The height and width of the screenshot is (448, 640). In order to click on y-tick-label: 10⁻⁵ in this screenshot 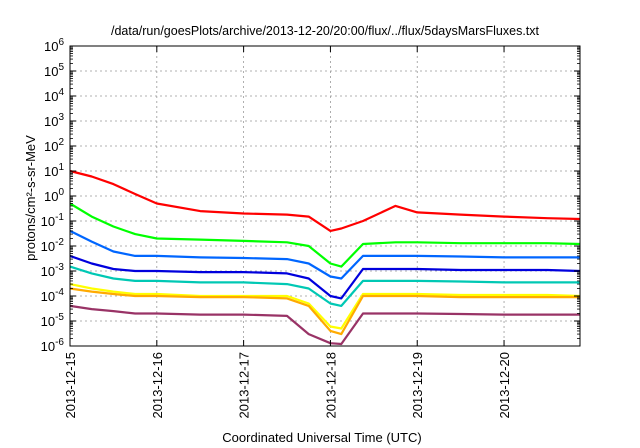, I will do `click(53, 320)`.